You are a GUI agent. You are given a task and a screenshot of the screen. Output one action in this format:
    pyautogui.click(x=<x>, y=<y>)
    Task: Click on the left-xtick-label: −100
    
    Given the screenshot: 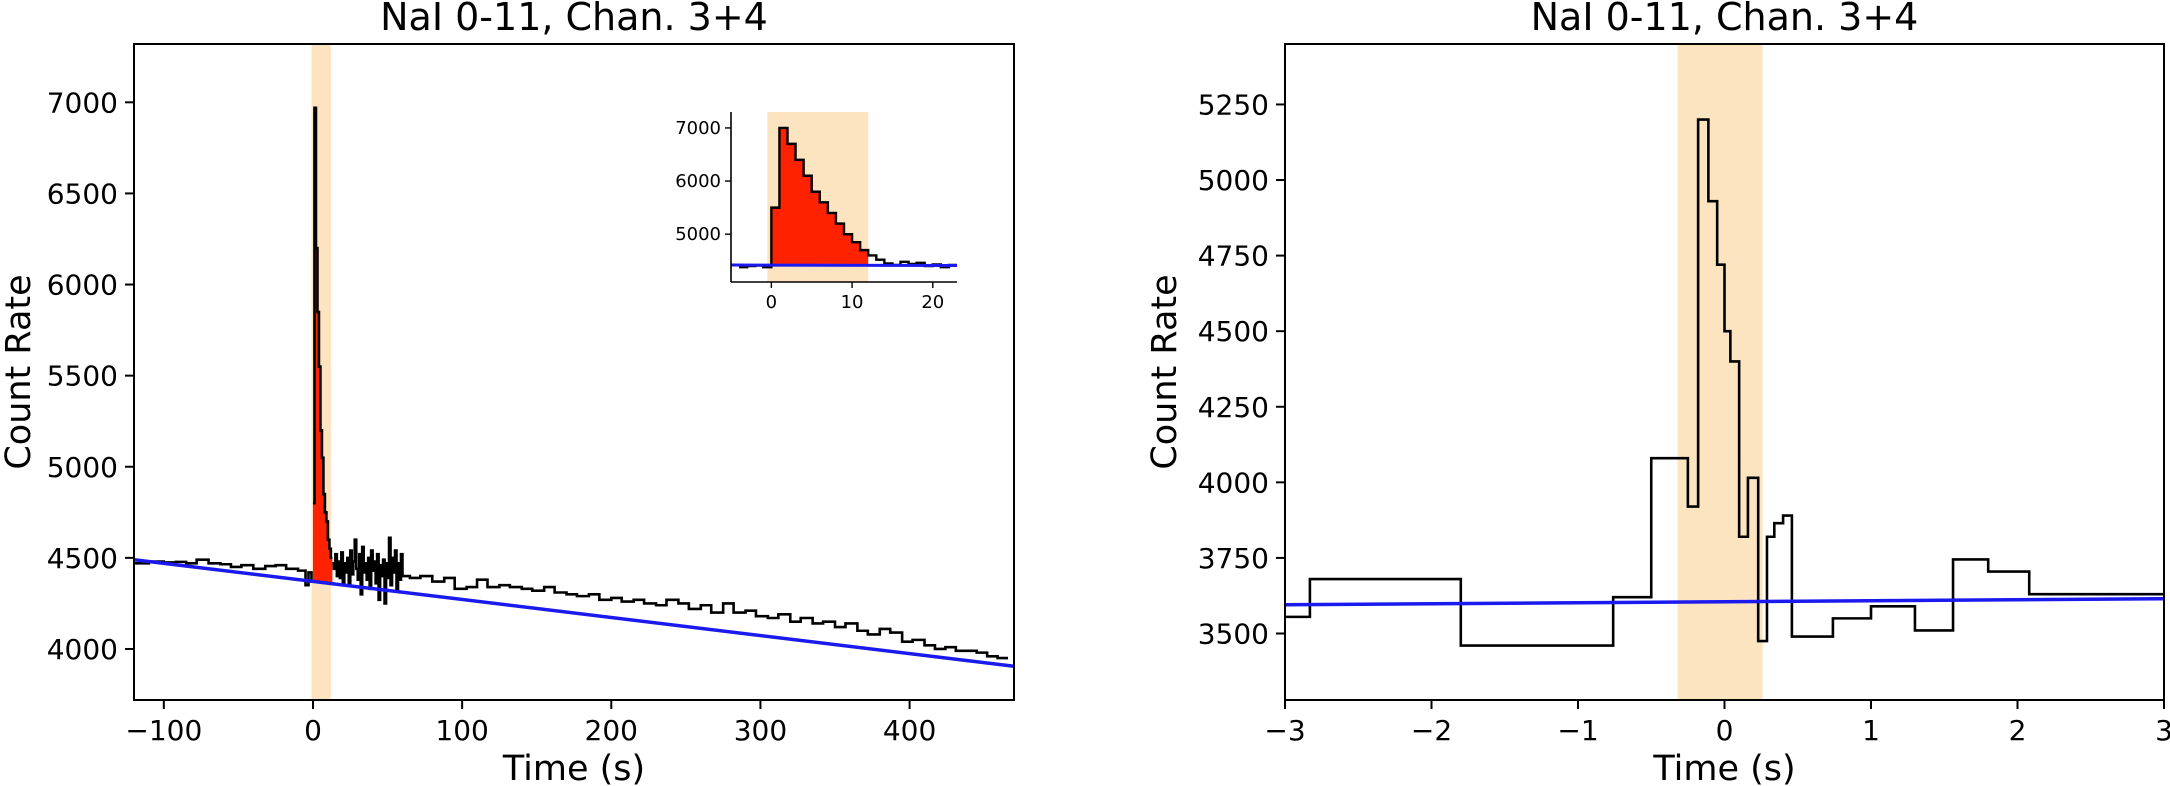 What is the action you would take?
    pyautogui.click(x=163, y=730)
    